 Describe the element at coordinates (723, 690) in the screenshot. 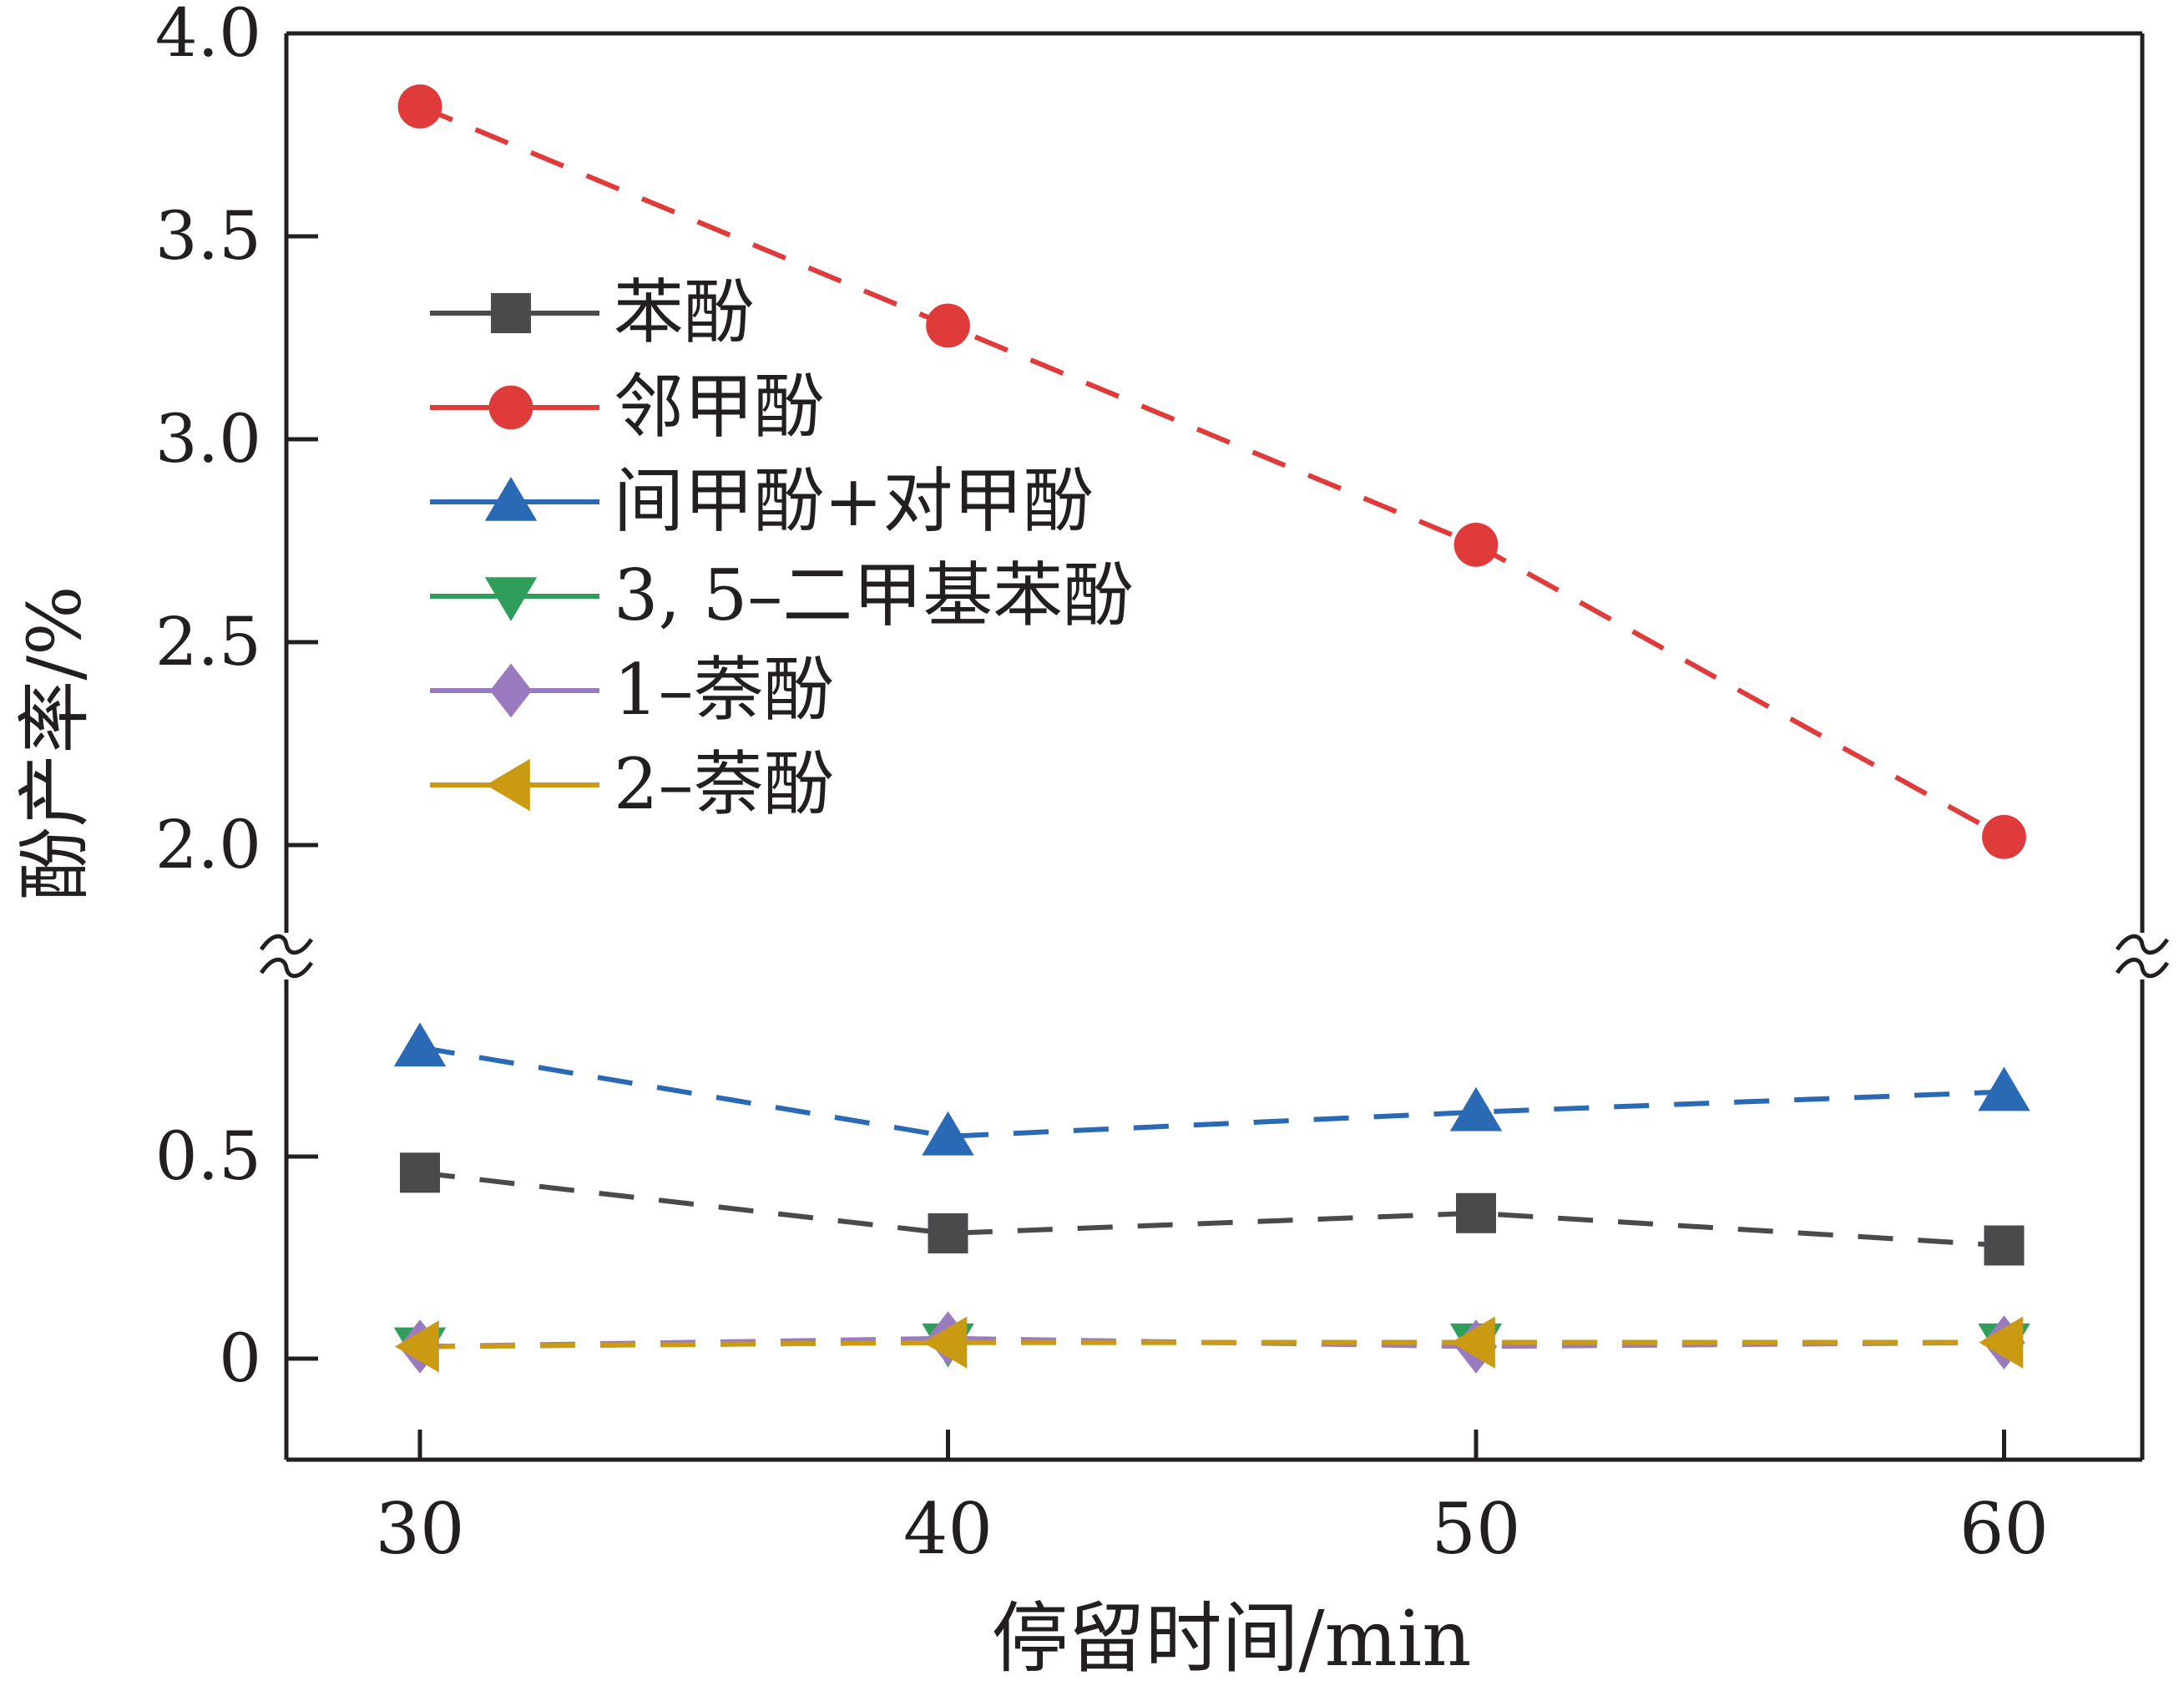

I see `legend-label-4: 1–萘酚` at that location.